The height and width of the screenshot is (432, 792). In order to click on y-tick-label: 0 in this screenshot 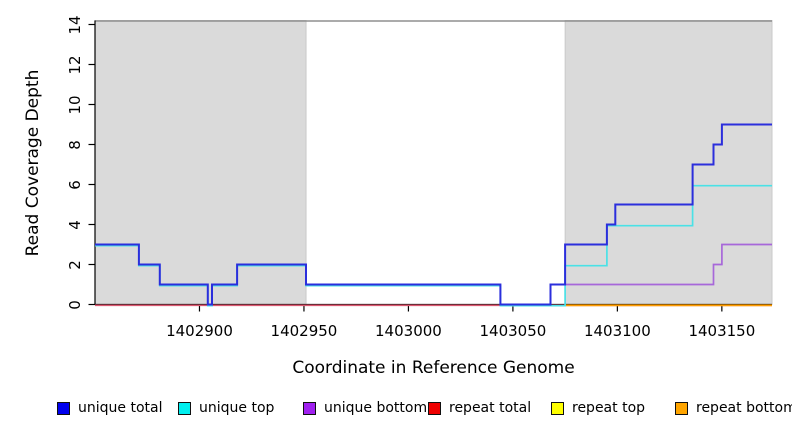, I will do `click(75, 304)`.